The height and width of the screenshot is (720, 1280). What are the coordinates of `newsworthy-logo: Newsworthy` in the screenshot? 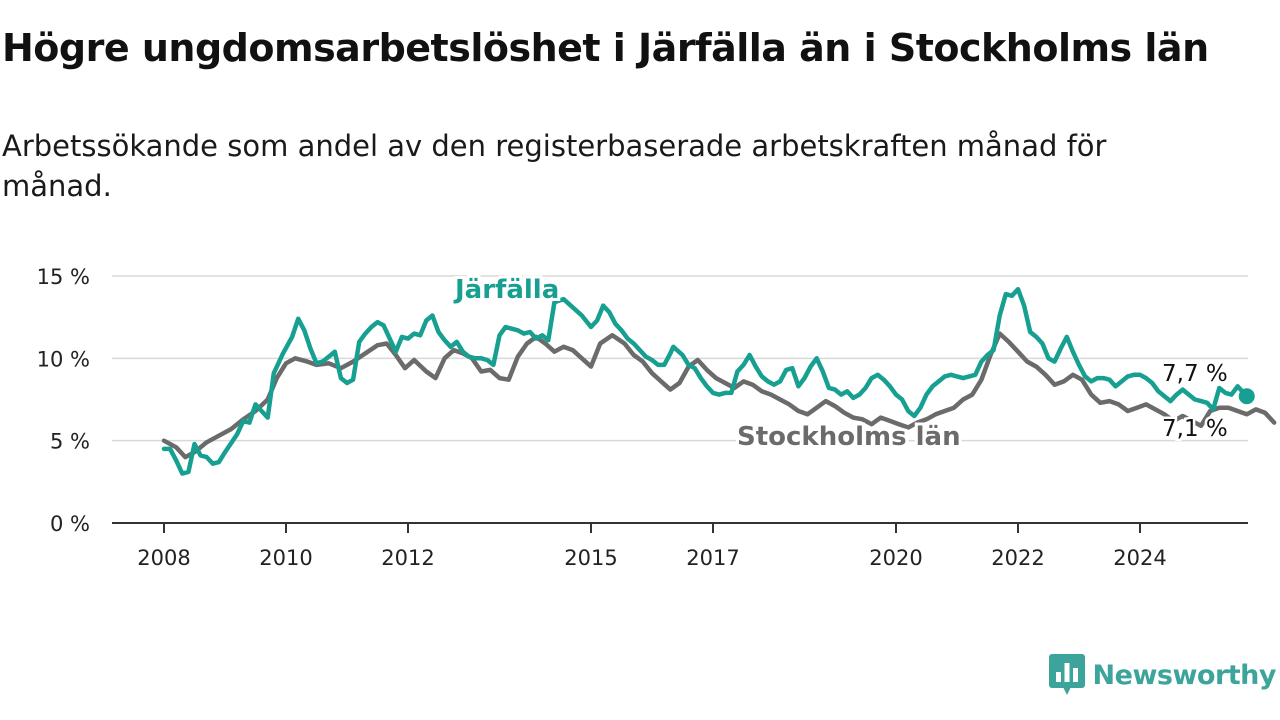 It's located at (1162, 675).